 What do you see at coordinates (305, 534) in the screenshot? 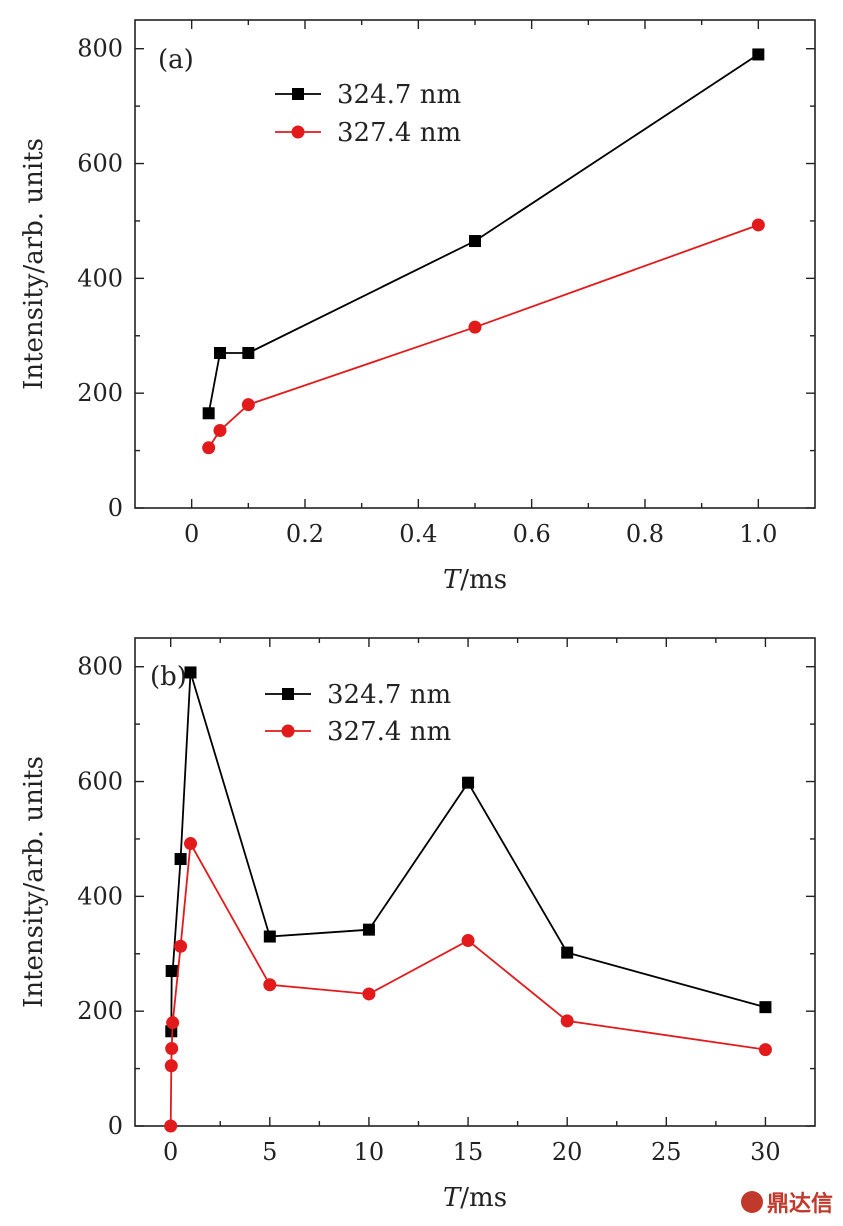
I see `x-tick-label: 0.2` at bounding box center [305, 534].